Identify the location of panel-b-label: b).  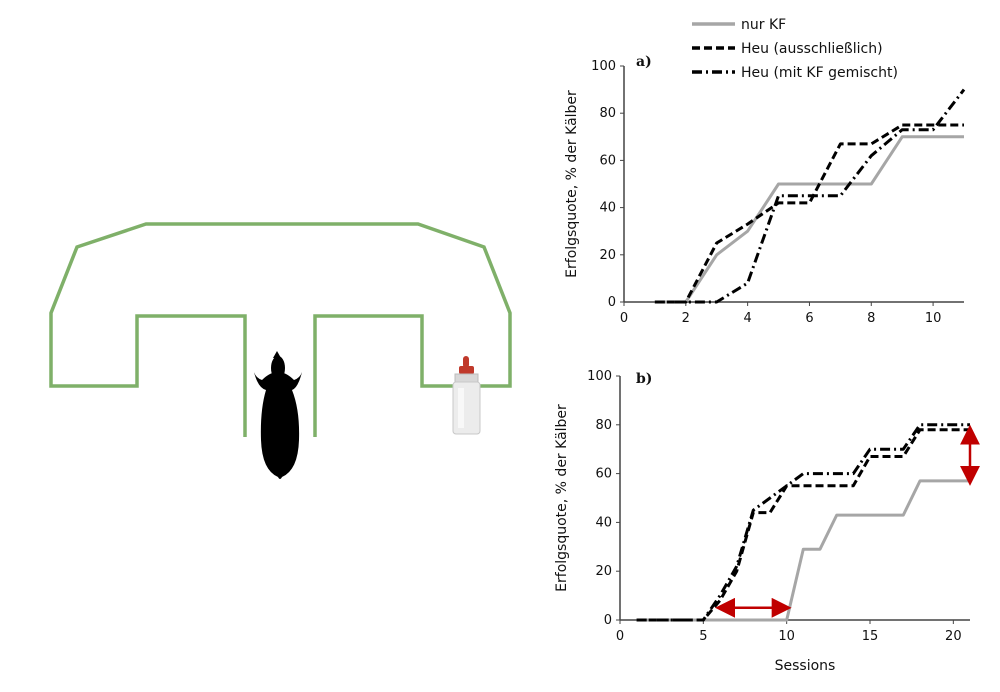
(644, 379).